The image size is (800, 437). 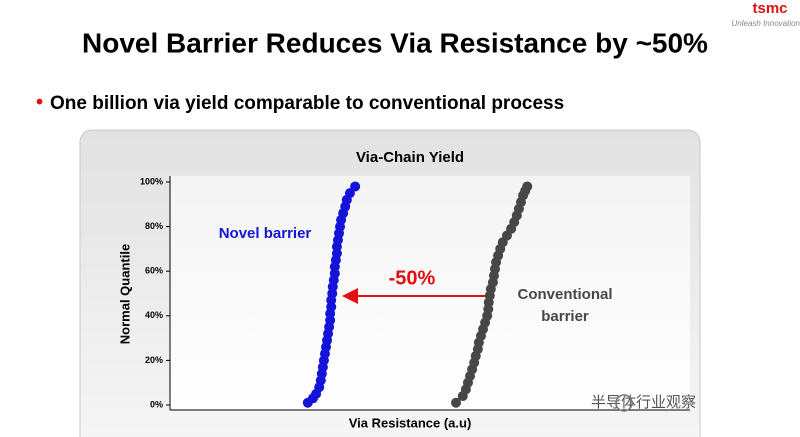 I want to click on series-label: Conventional barrier, so click(x=565, y=305).